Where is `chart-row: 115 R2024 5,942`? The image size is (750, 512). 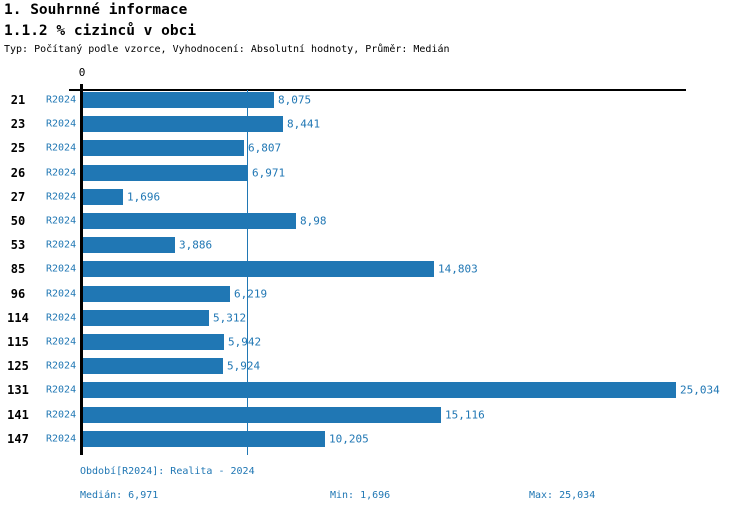
chart-row: 115 R2024 5,942 is located at coordinates (375, 342).